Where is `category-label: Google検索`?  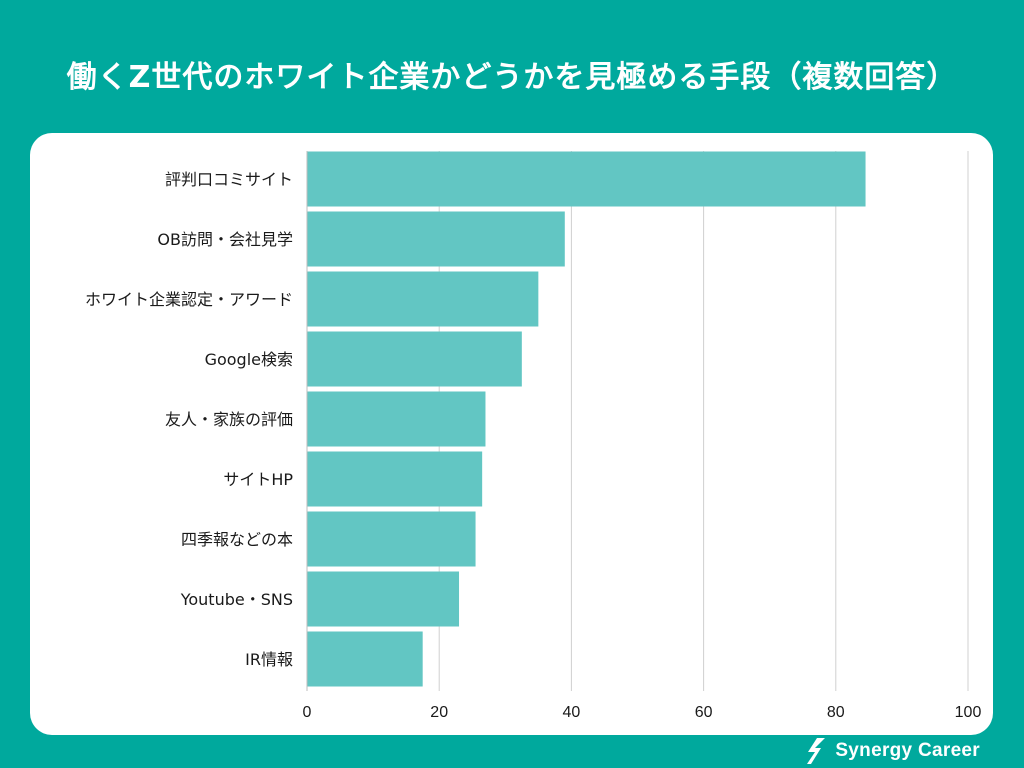
category-label: Google検索 is located at coordinates (249, 359).